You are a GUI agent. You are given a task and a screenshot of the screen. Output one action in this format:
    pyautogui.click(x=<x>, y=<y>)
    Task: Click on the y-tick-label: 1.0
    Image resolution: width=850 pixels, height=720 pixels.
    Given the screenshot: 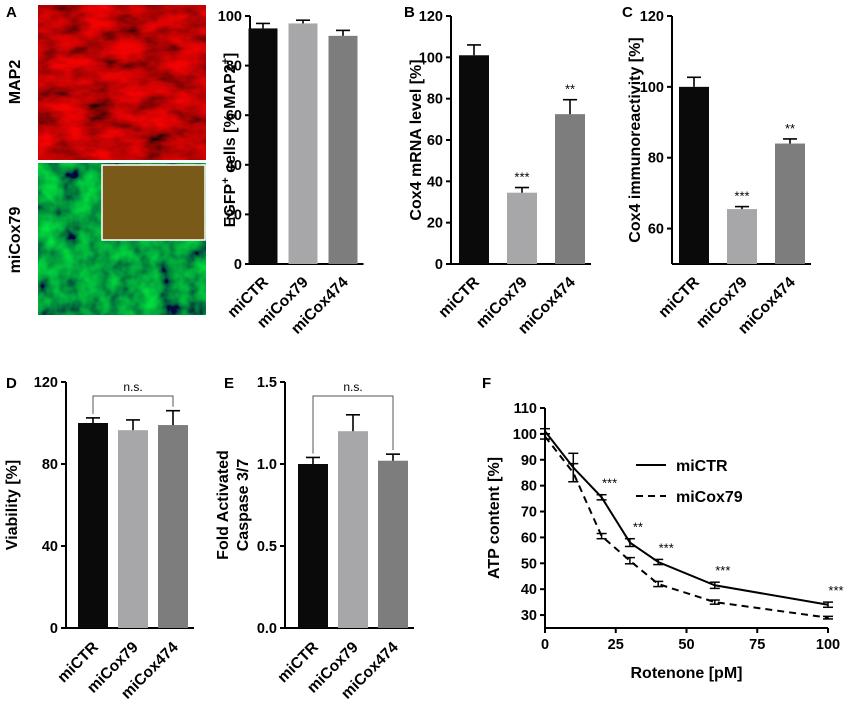 What is the action you would take?
    pyautogui.click(x=267, y=465)
    